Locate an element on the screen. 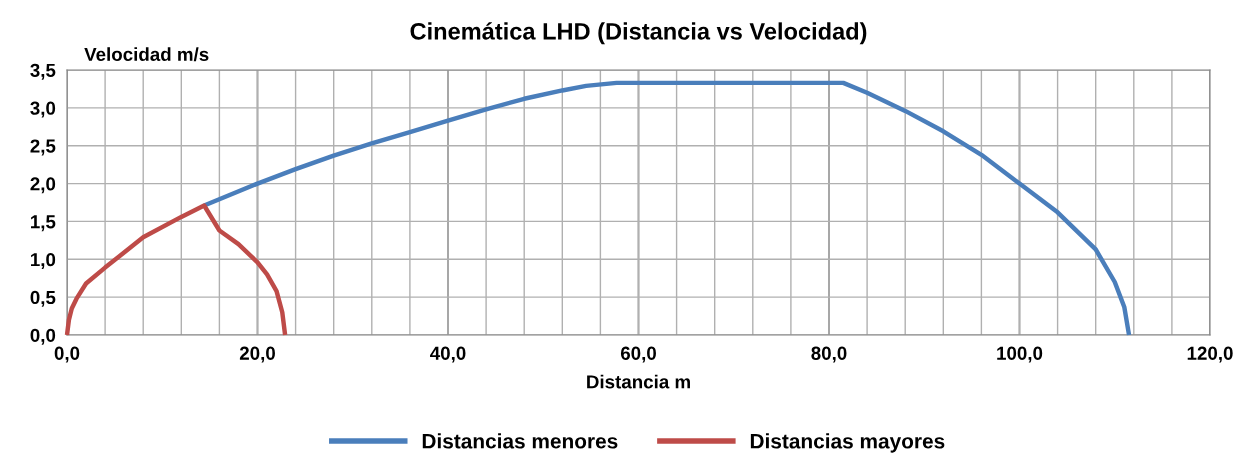  x-tick-label: 60,0 is located at coordinates (638, 354).